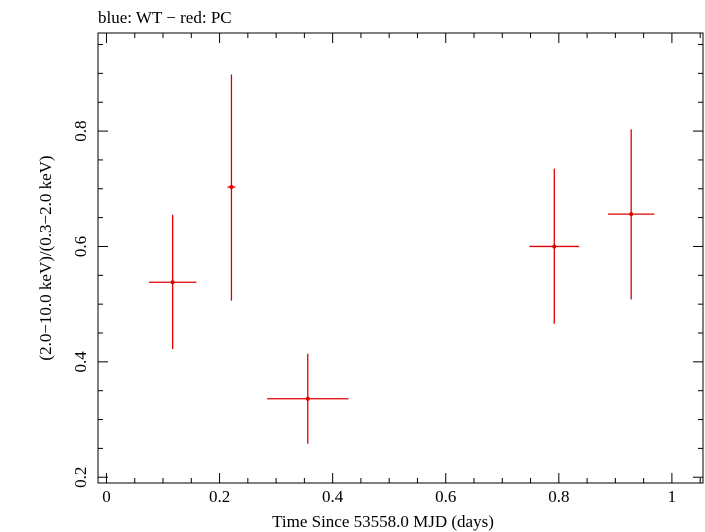 The image size is (705, 532). Describe the element at coordinates (383, 521) in the screenshot. I see `x-axis-label: Time Since 53558.0 MJD (days)` at that location.